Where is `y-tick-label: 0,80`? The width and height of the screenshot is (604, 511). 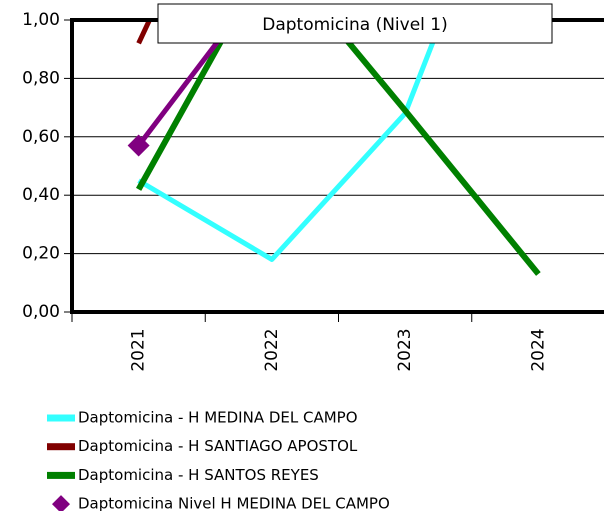
y-tick-label: 0,80 is located at coordinates (41, 78).